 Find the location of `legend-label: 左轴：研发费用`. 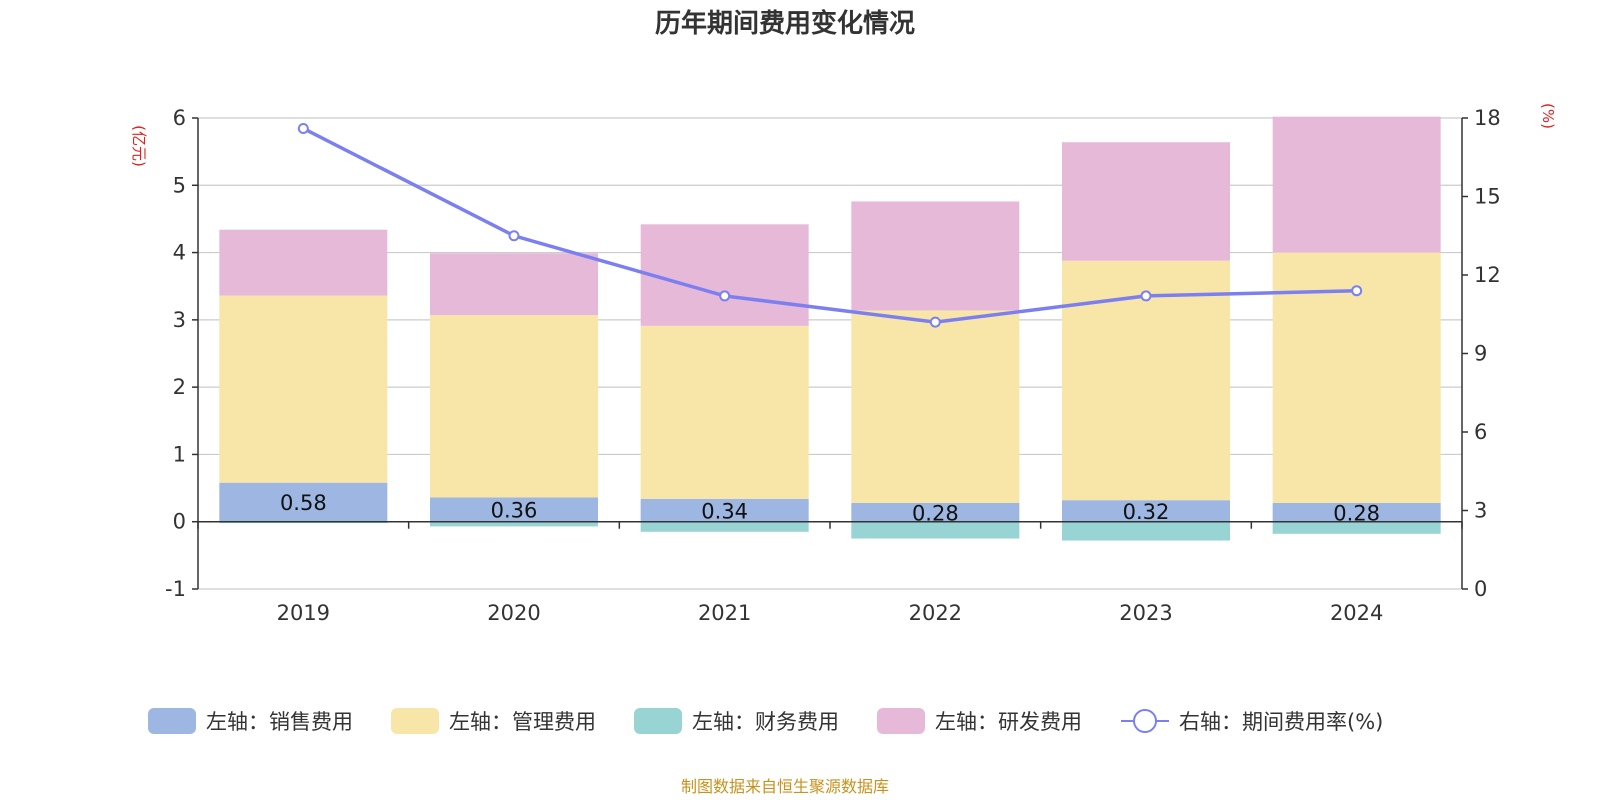

legend-label: 左轴：研发费用 is located at coordinates (1008, 722).